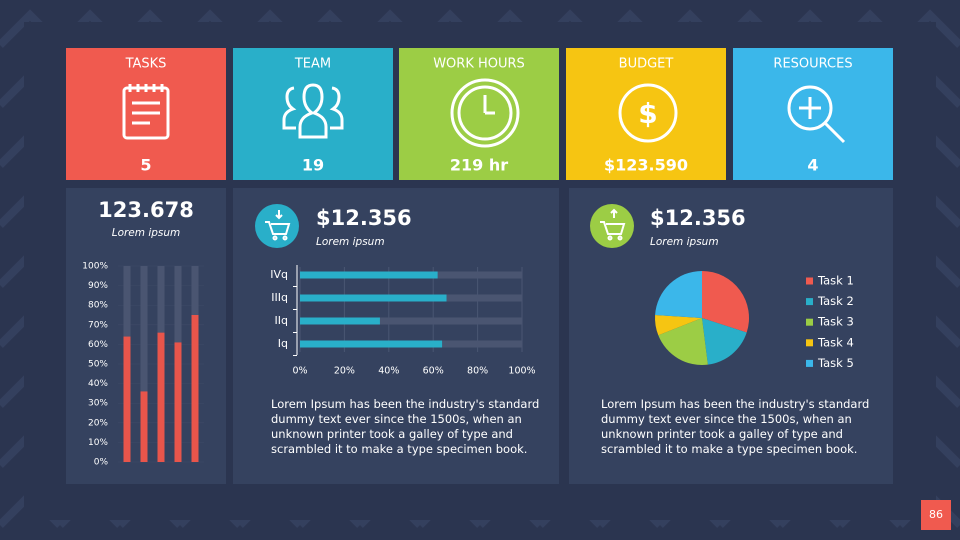  Describe the element at coordinates (101, 463) in the screenshot. I see `y-tick-label: 0%` at that location.